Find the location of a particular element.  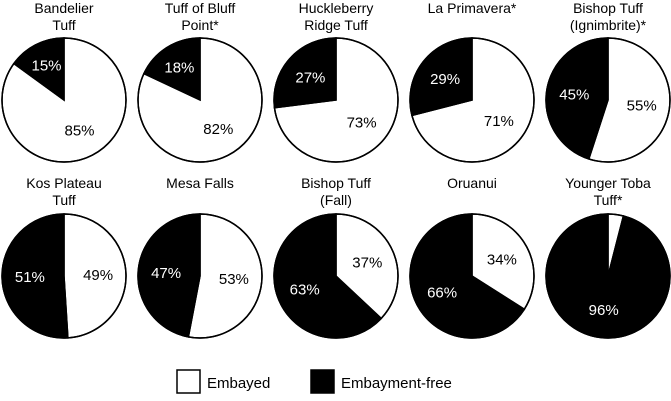

pie-chart: Mesa Falls 53% 47% is located at coordinates (200, 257).